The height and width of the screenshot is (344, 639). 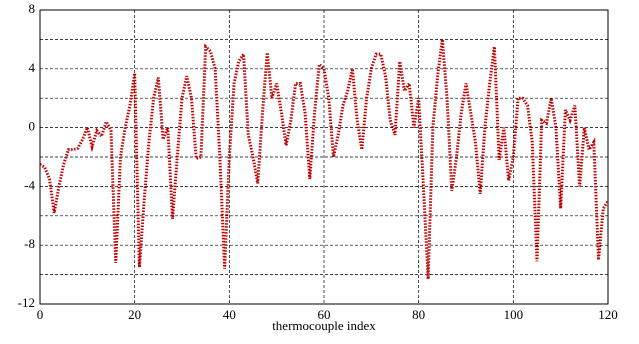 What do you see at coordinates (418, 314) in the screenshot?
I see `x-tick-label: 80` at bounding box center [418, 314].